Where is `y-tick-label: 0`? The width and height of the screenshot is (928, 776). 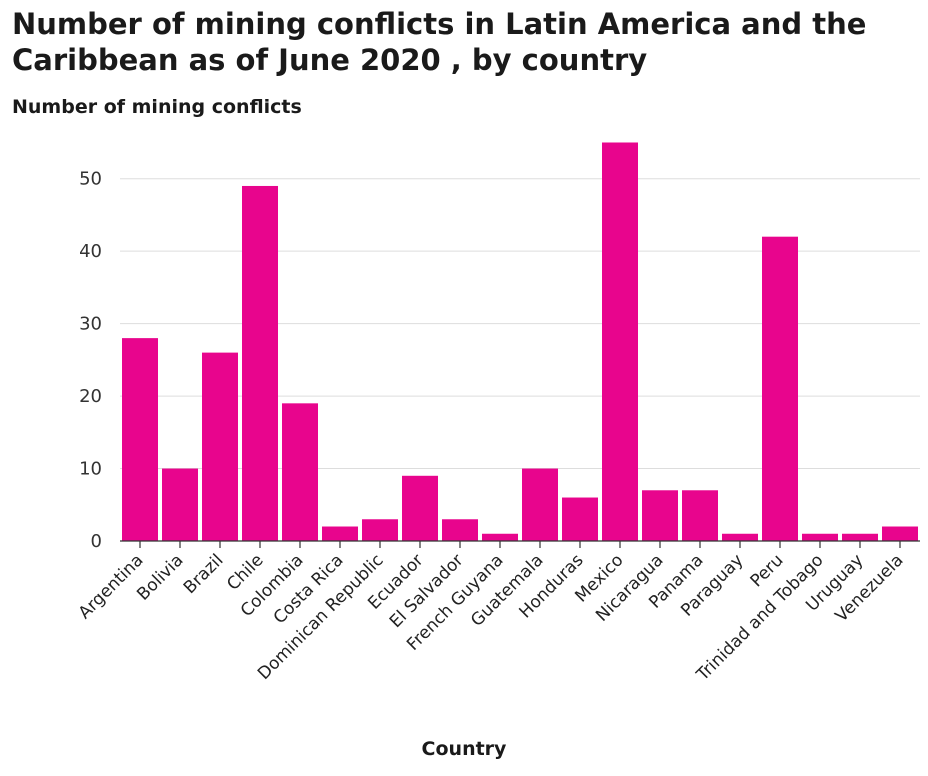 y-tick-label: 0 is located at coordinates (96, 541).